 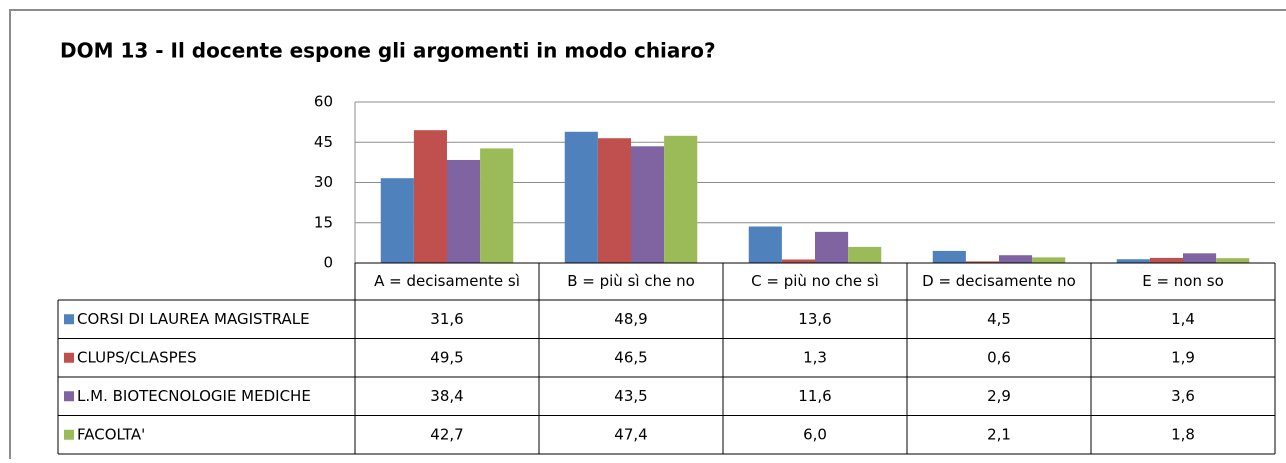 What do you see at coordinates (630, 434) in the screenshot?
I see `data-label: 47,4` at bounding box center [630, 434].